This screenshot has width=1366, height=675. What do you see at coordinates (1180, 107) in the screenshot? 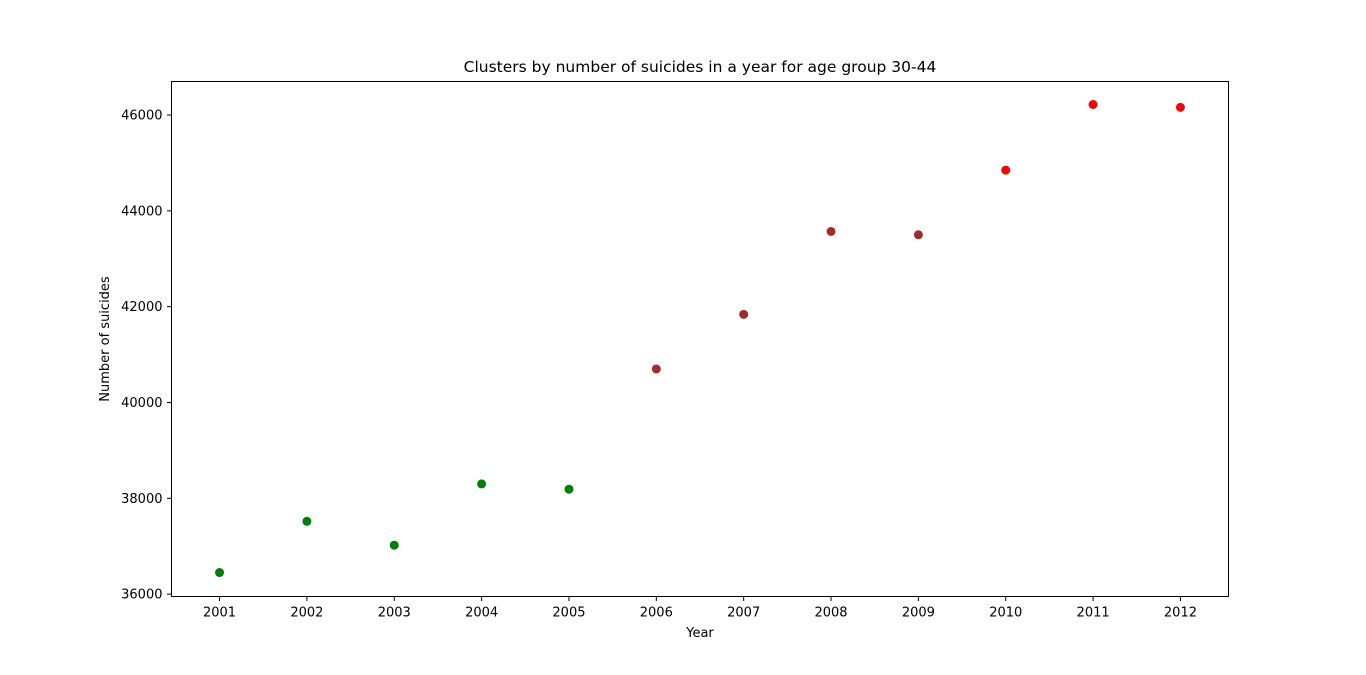
I see `data-point-2012` at bounding box center [1180, 107].